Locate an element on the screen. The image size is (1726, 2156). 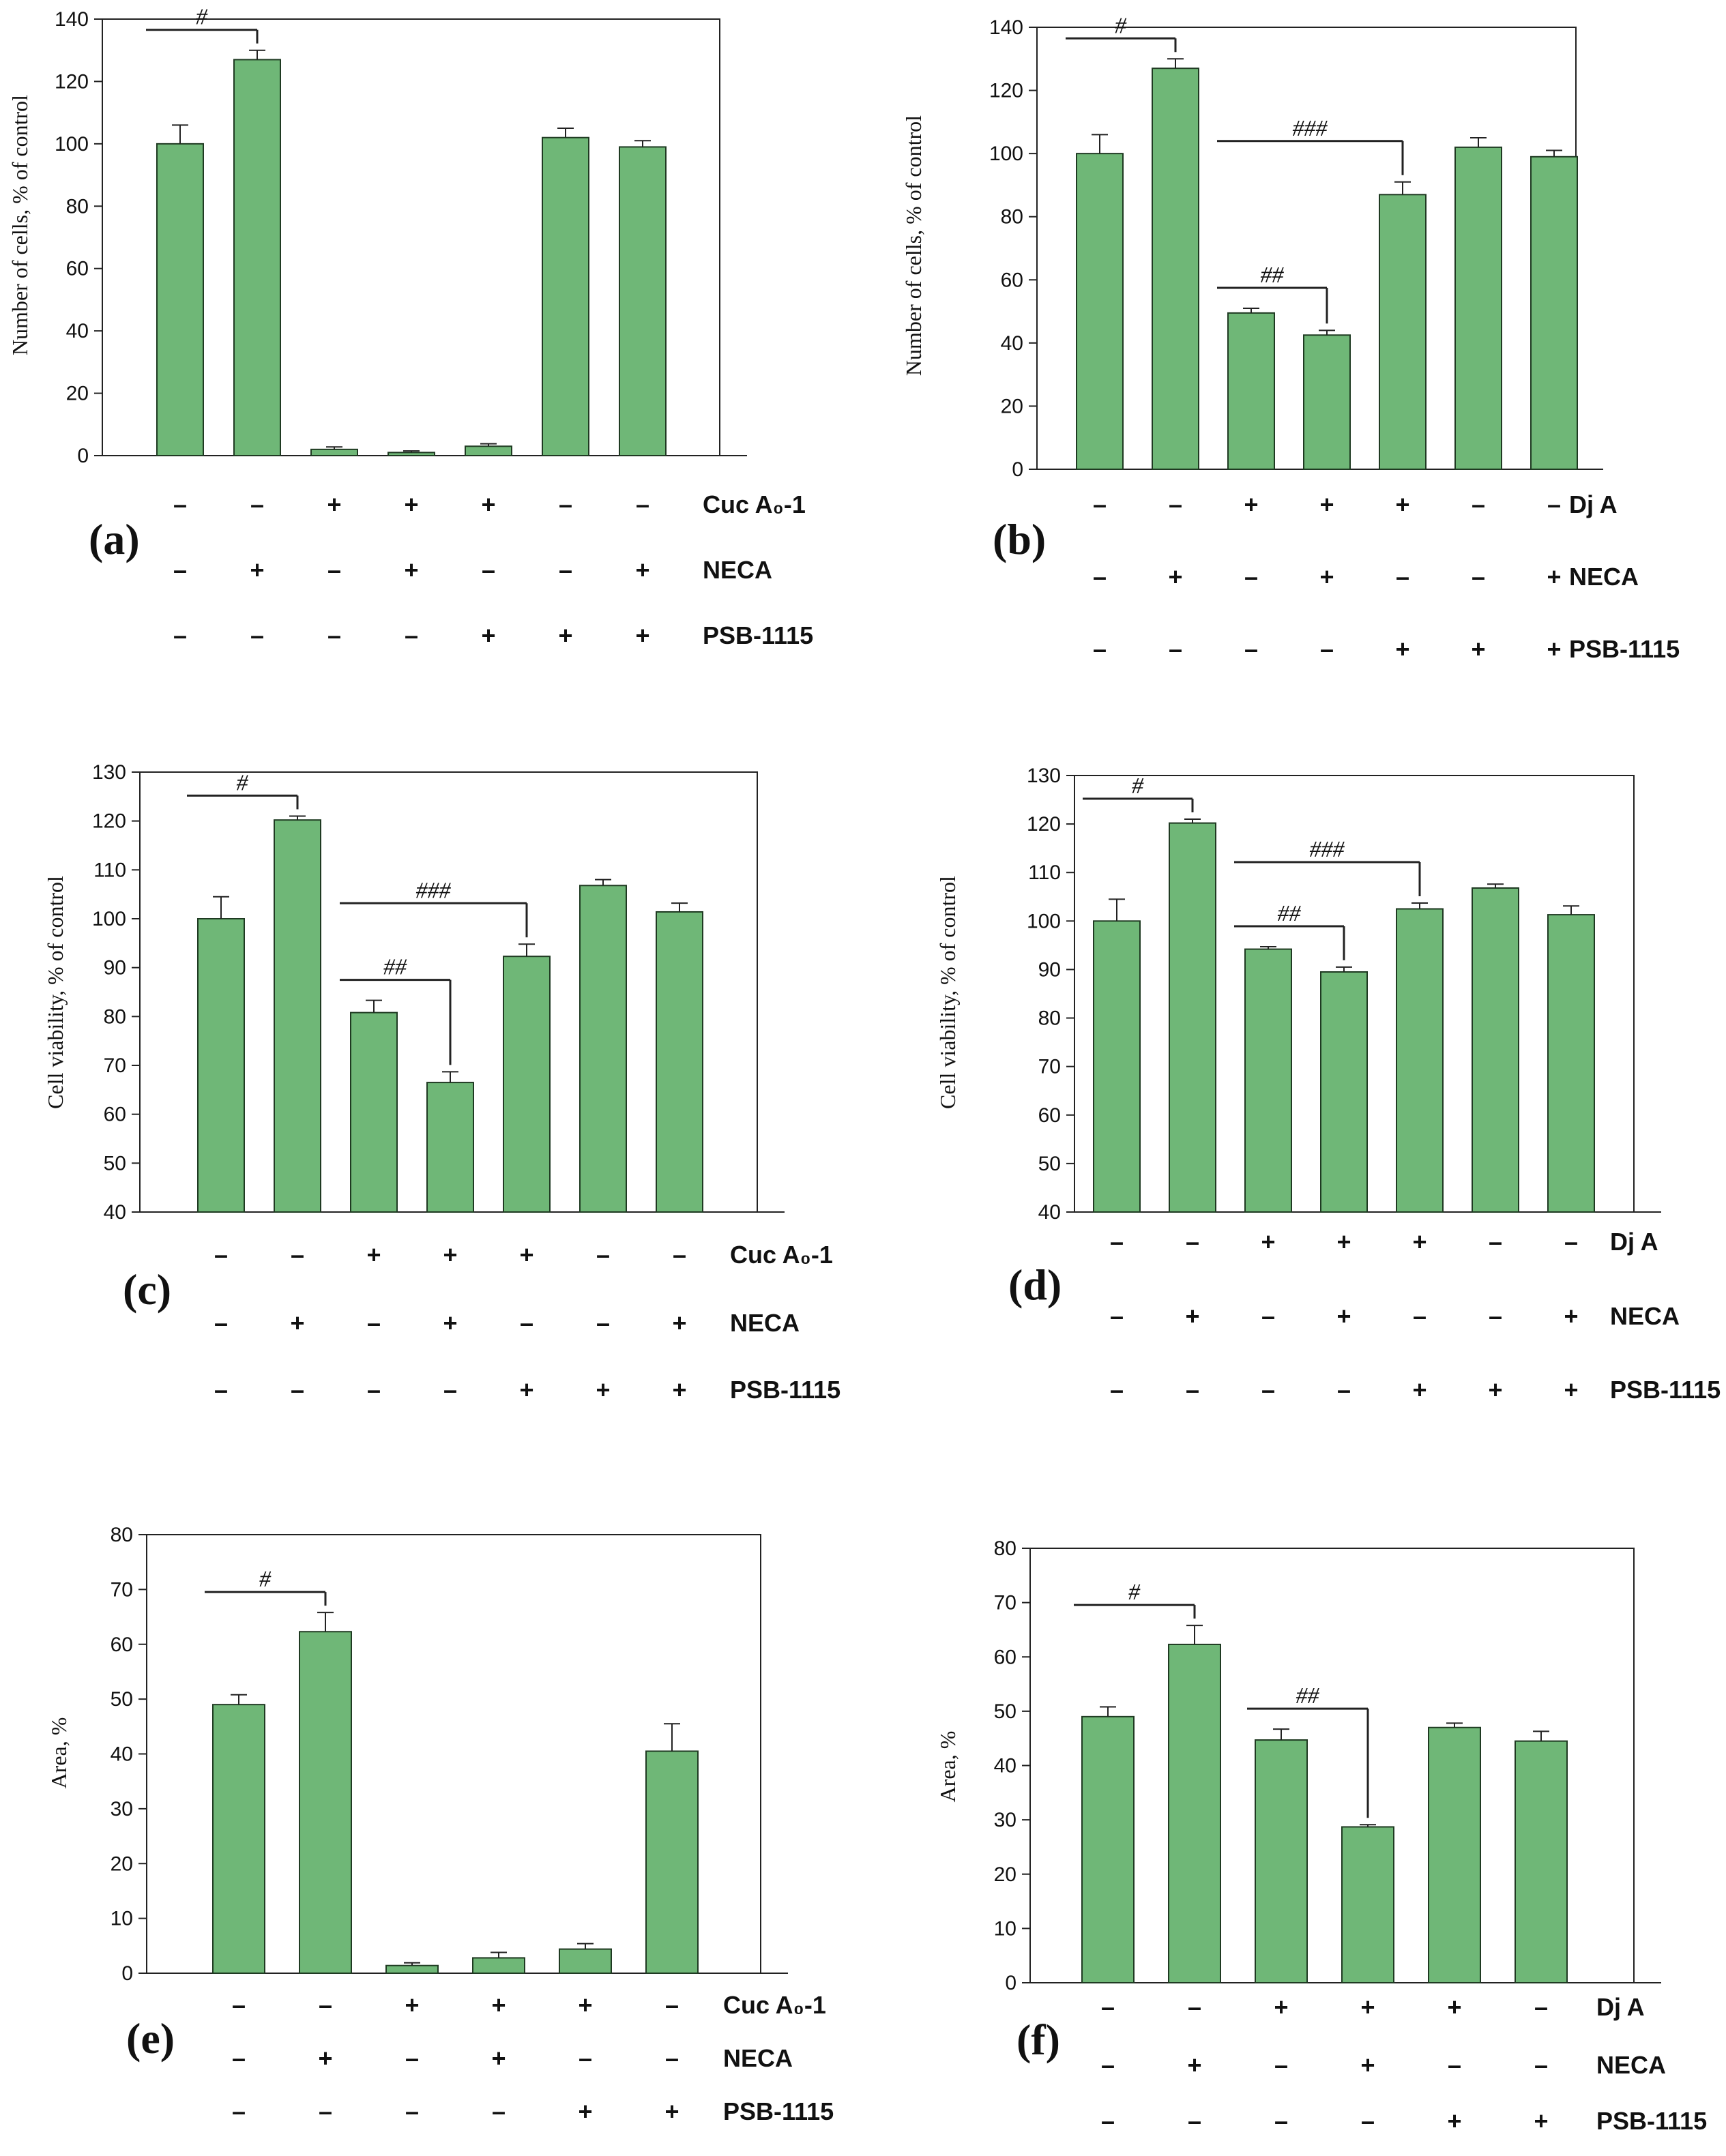
panel-label: (a) is located at coordinates (114, 539).